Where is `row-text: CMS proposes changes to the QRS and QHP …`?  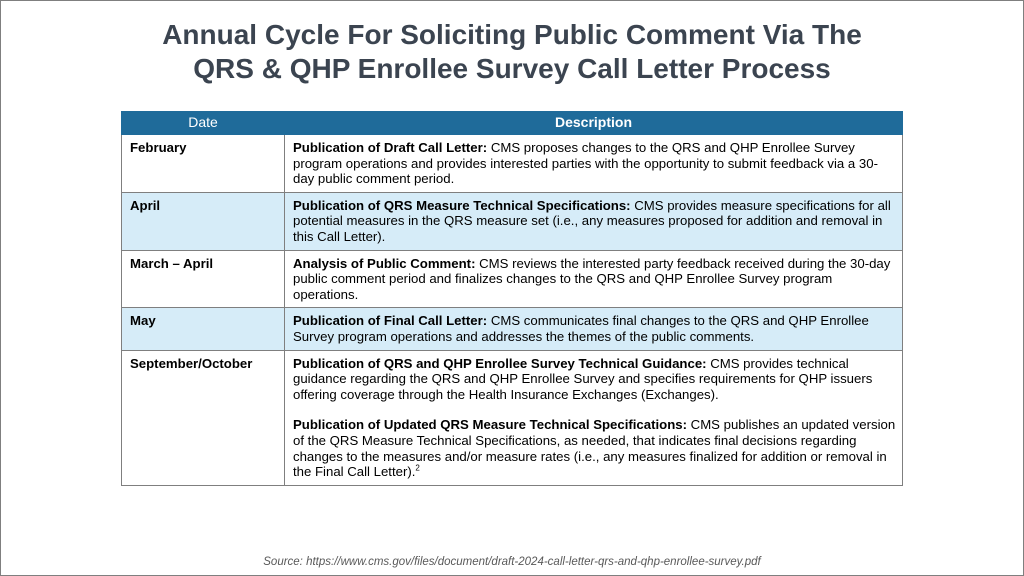
row-text: CMS proposes changes to the QRS and QHP … is located at coordinates (585, 163).